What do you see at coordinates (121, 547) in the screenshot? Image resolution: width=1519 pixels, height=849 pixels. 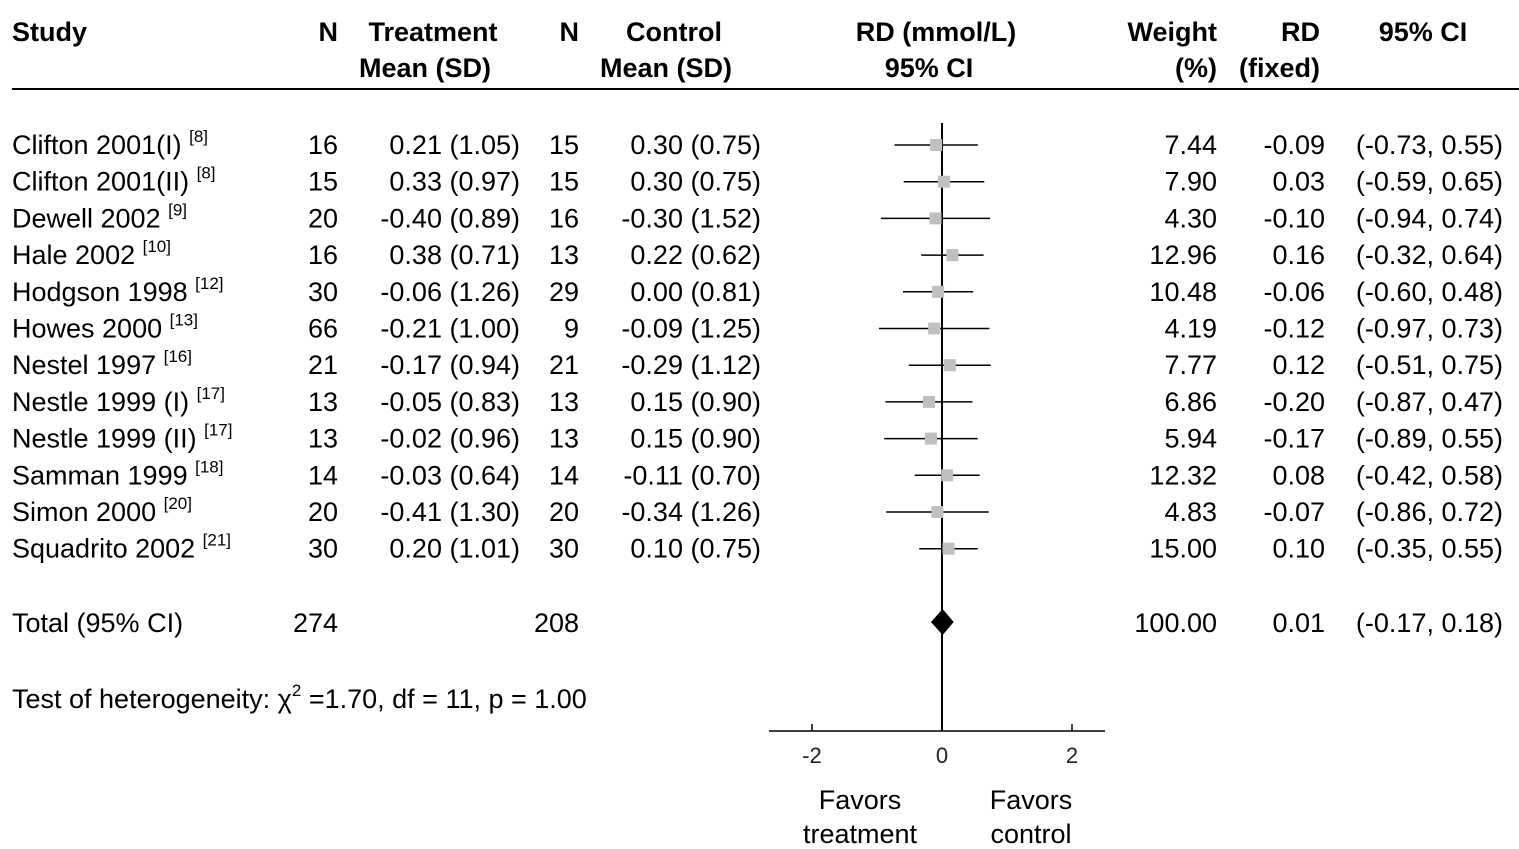 I see `study-name: Squadrito 2002 [21]` at bounding box center [121, 547].